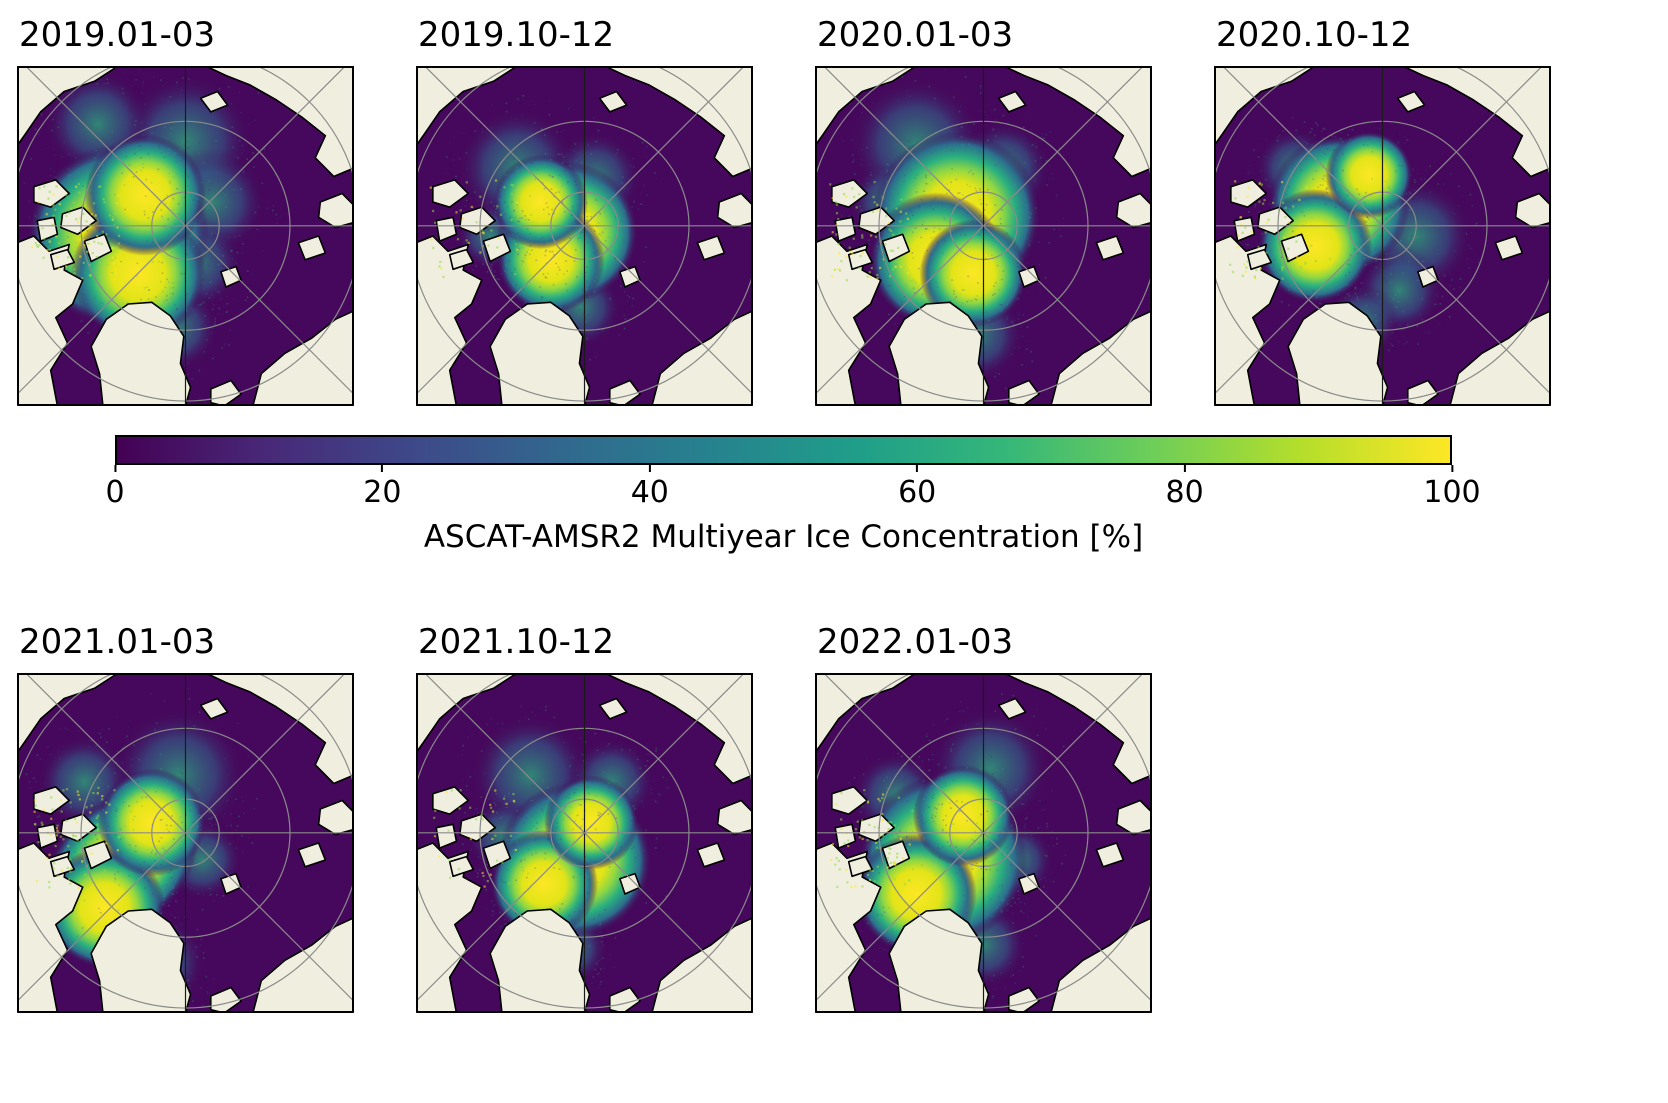 The image size is (1668, 1103). I want to click on map-panel-2022-01-03: 2022.01-03, so click(983, 814).